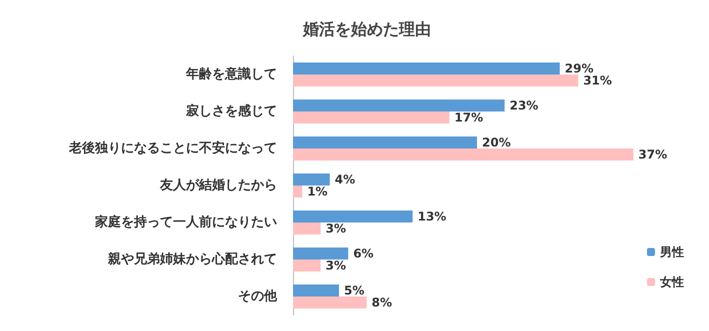 Image resolution: width=709 pixels, height=331 pixels. What do you see at coordinates (366, 29) in the screenshot?
I see `chart-title: 婚活を始めた理由` at bounding box center [366, 29].